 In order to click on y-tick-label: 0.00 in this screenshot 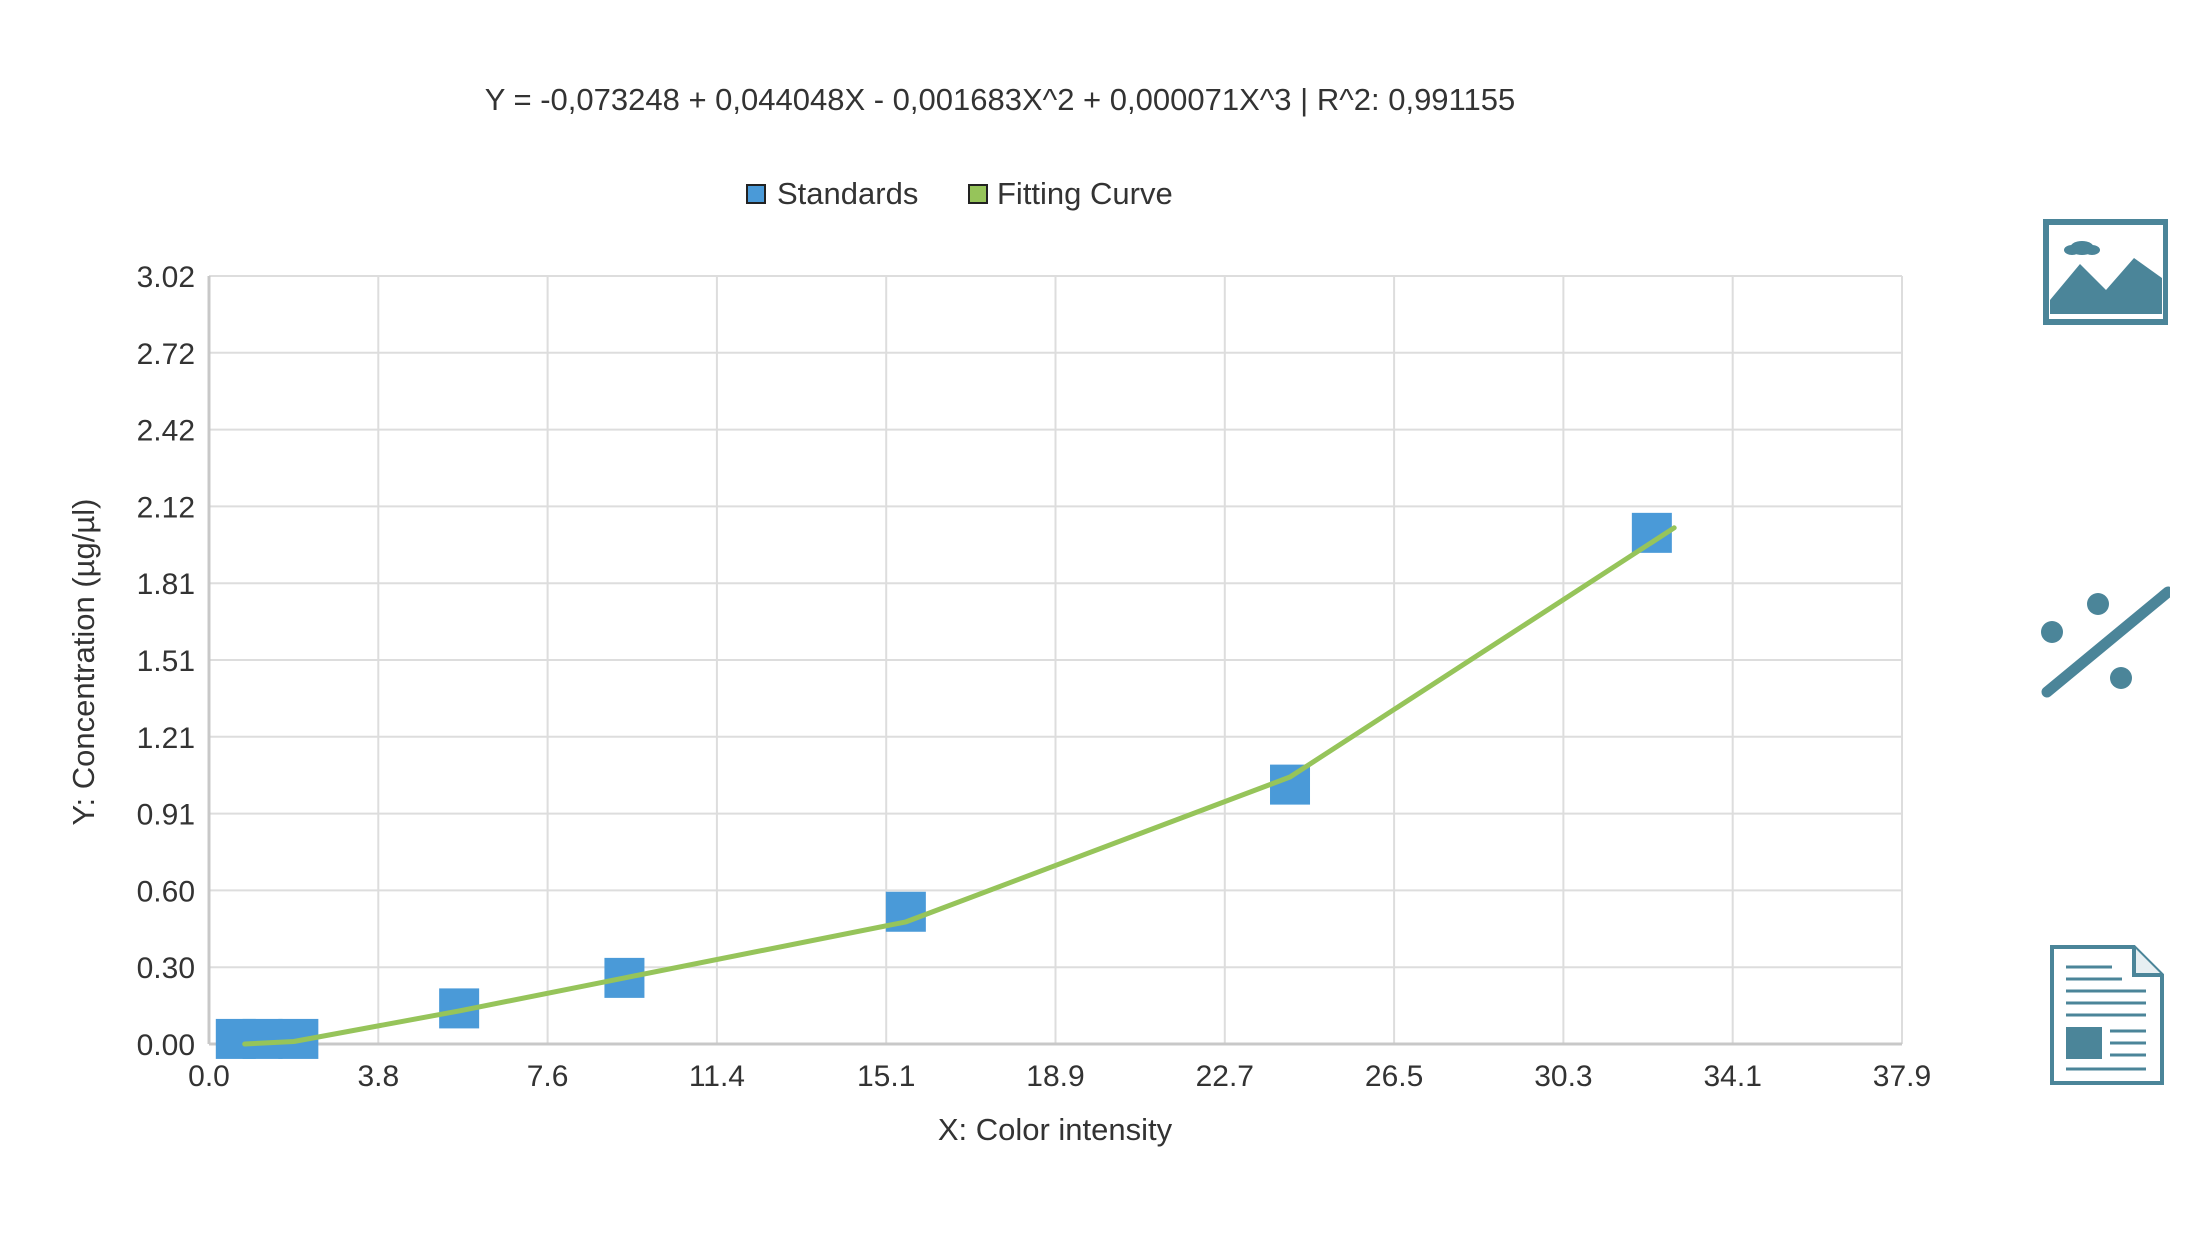, I will do `click(166, 1045)`.